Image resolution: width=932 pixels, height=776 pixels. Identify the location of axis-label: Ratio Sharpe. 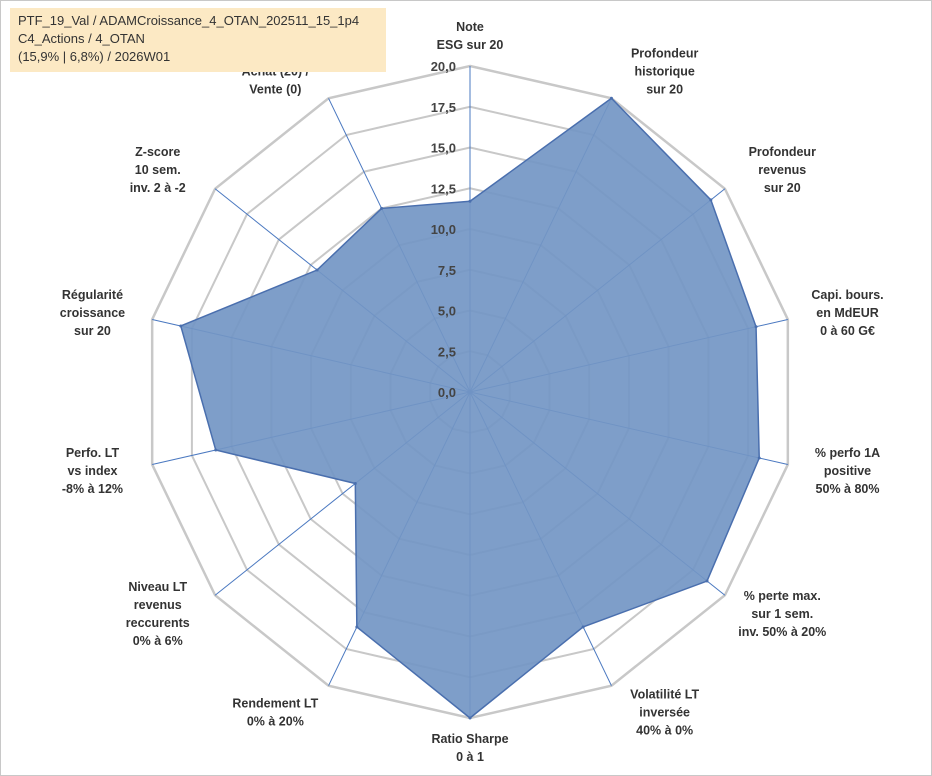
(469, 739).